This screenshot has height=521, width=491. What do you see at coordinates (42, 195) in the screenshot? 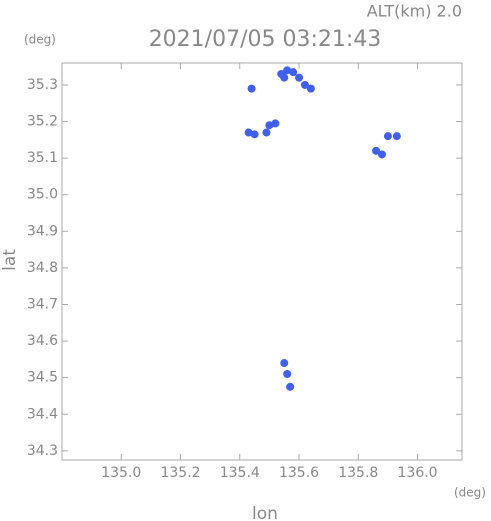
I see `y-tick-label: 35.0` at bounding box center [42, 195].